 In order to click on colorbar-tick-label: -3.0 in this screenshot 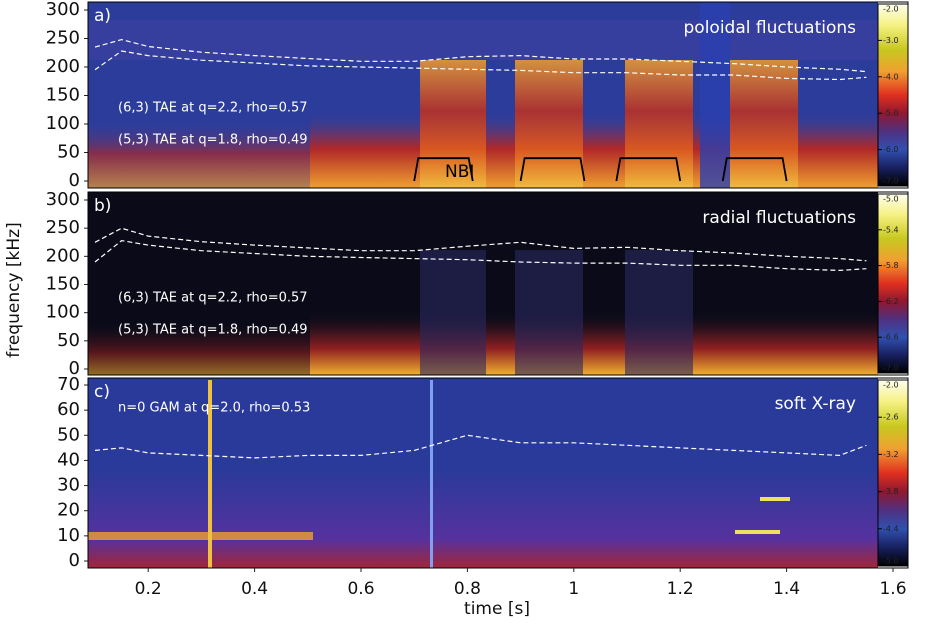, I will do `click(891, 40)`.